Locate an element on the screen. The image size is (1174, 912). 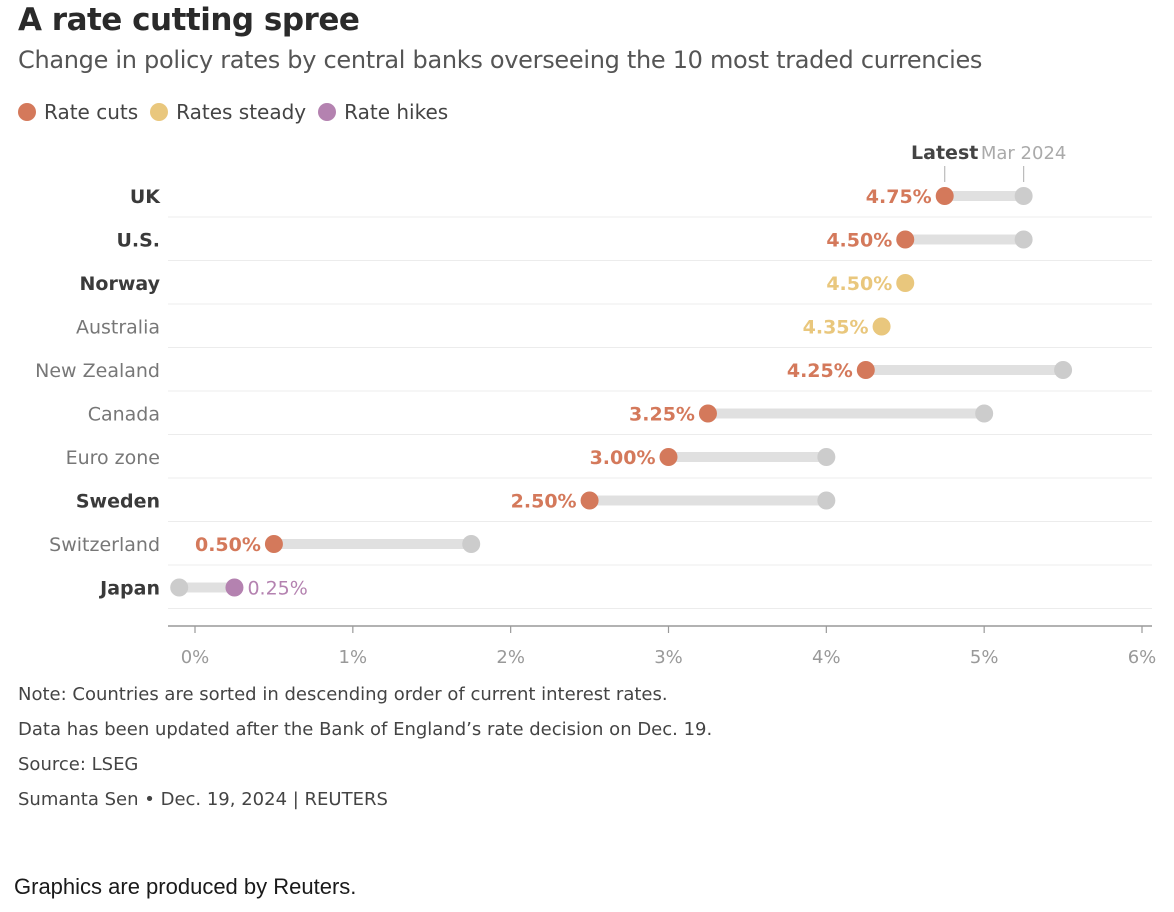
value-label-norway: 4.50% is located at coordinates (859, 284).